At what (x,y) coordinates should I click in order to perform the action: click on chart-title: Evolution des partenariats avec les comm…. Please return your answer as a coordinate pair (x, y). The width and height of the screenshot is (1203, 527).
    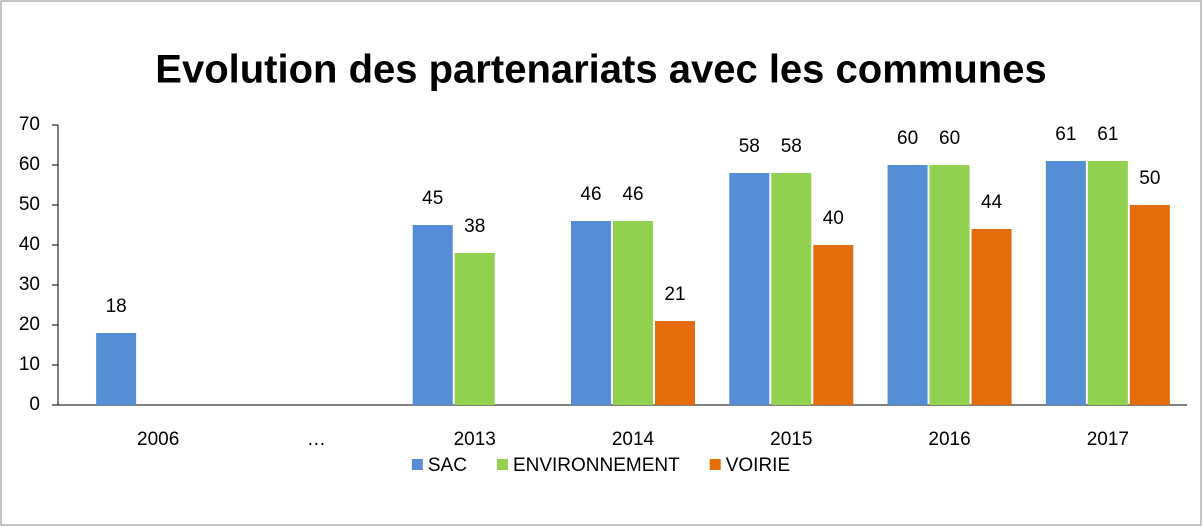
    Looking at the image, I should click on (600, 70).